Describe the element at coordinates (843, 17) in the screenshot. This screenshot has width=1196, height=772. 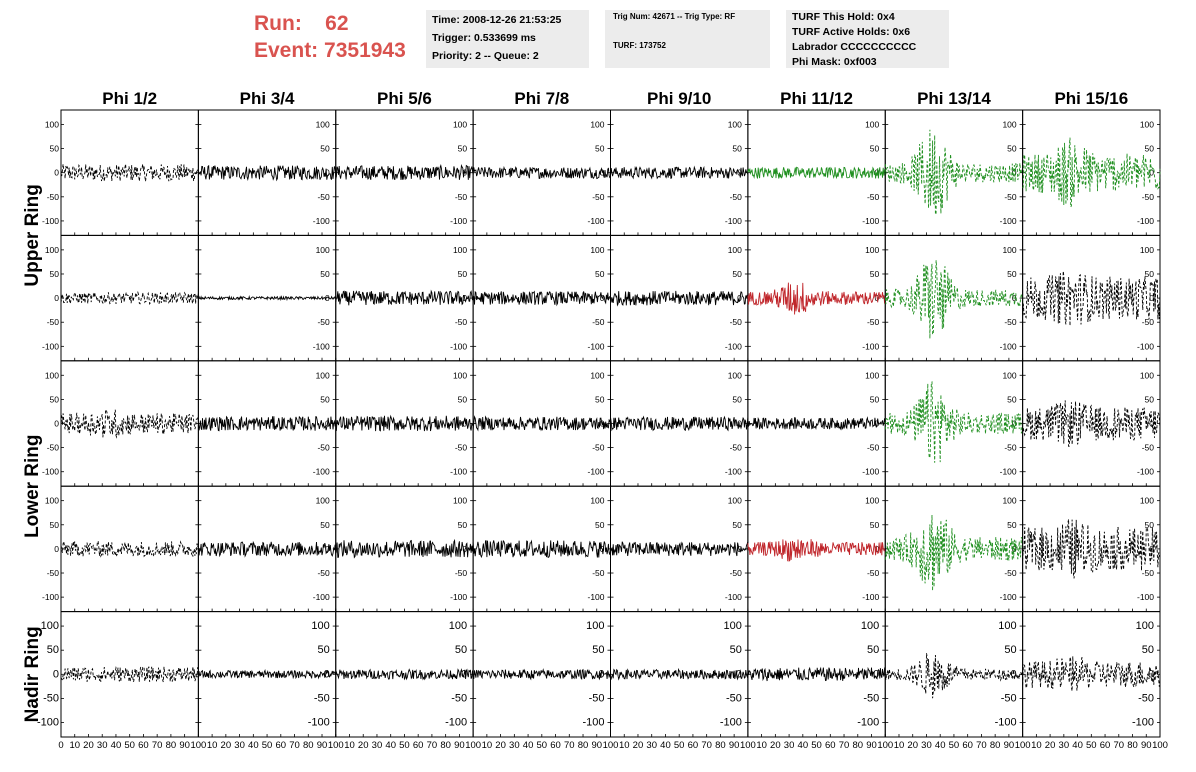
I see `turf-hold-text: TURF This Hold: 0x4` at that location.